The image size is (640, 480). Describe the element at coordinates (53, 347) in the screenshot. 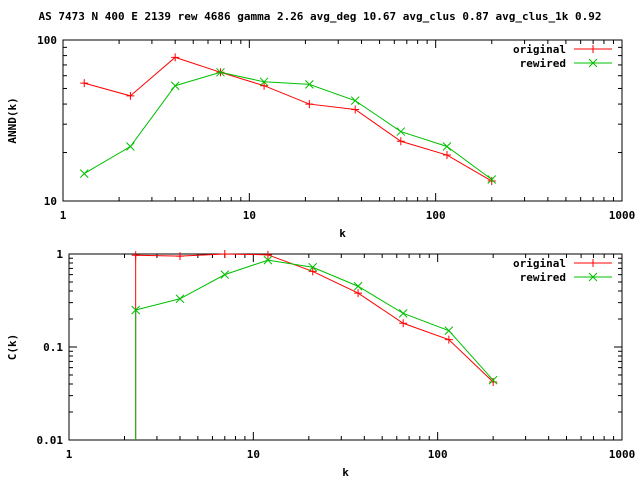

I see `y-tick-label: 0.1` at that location.